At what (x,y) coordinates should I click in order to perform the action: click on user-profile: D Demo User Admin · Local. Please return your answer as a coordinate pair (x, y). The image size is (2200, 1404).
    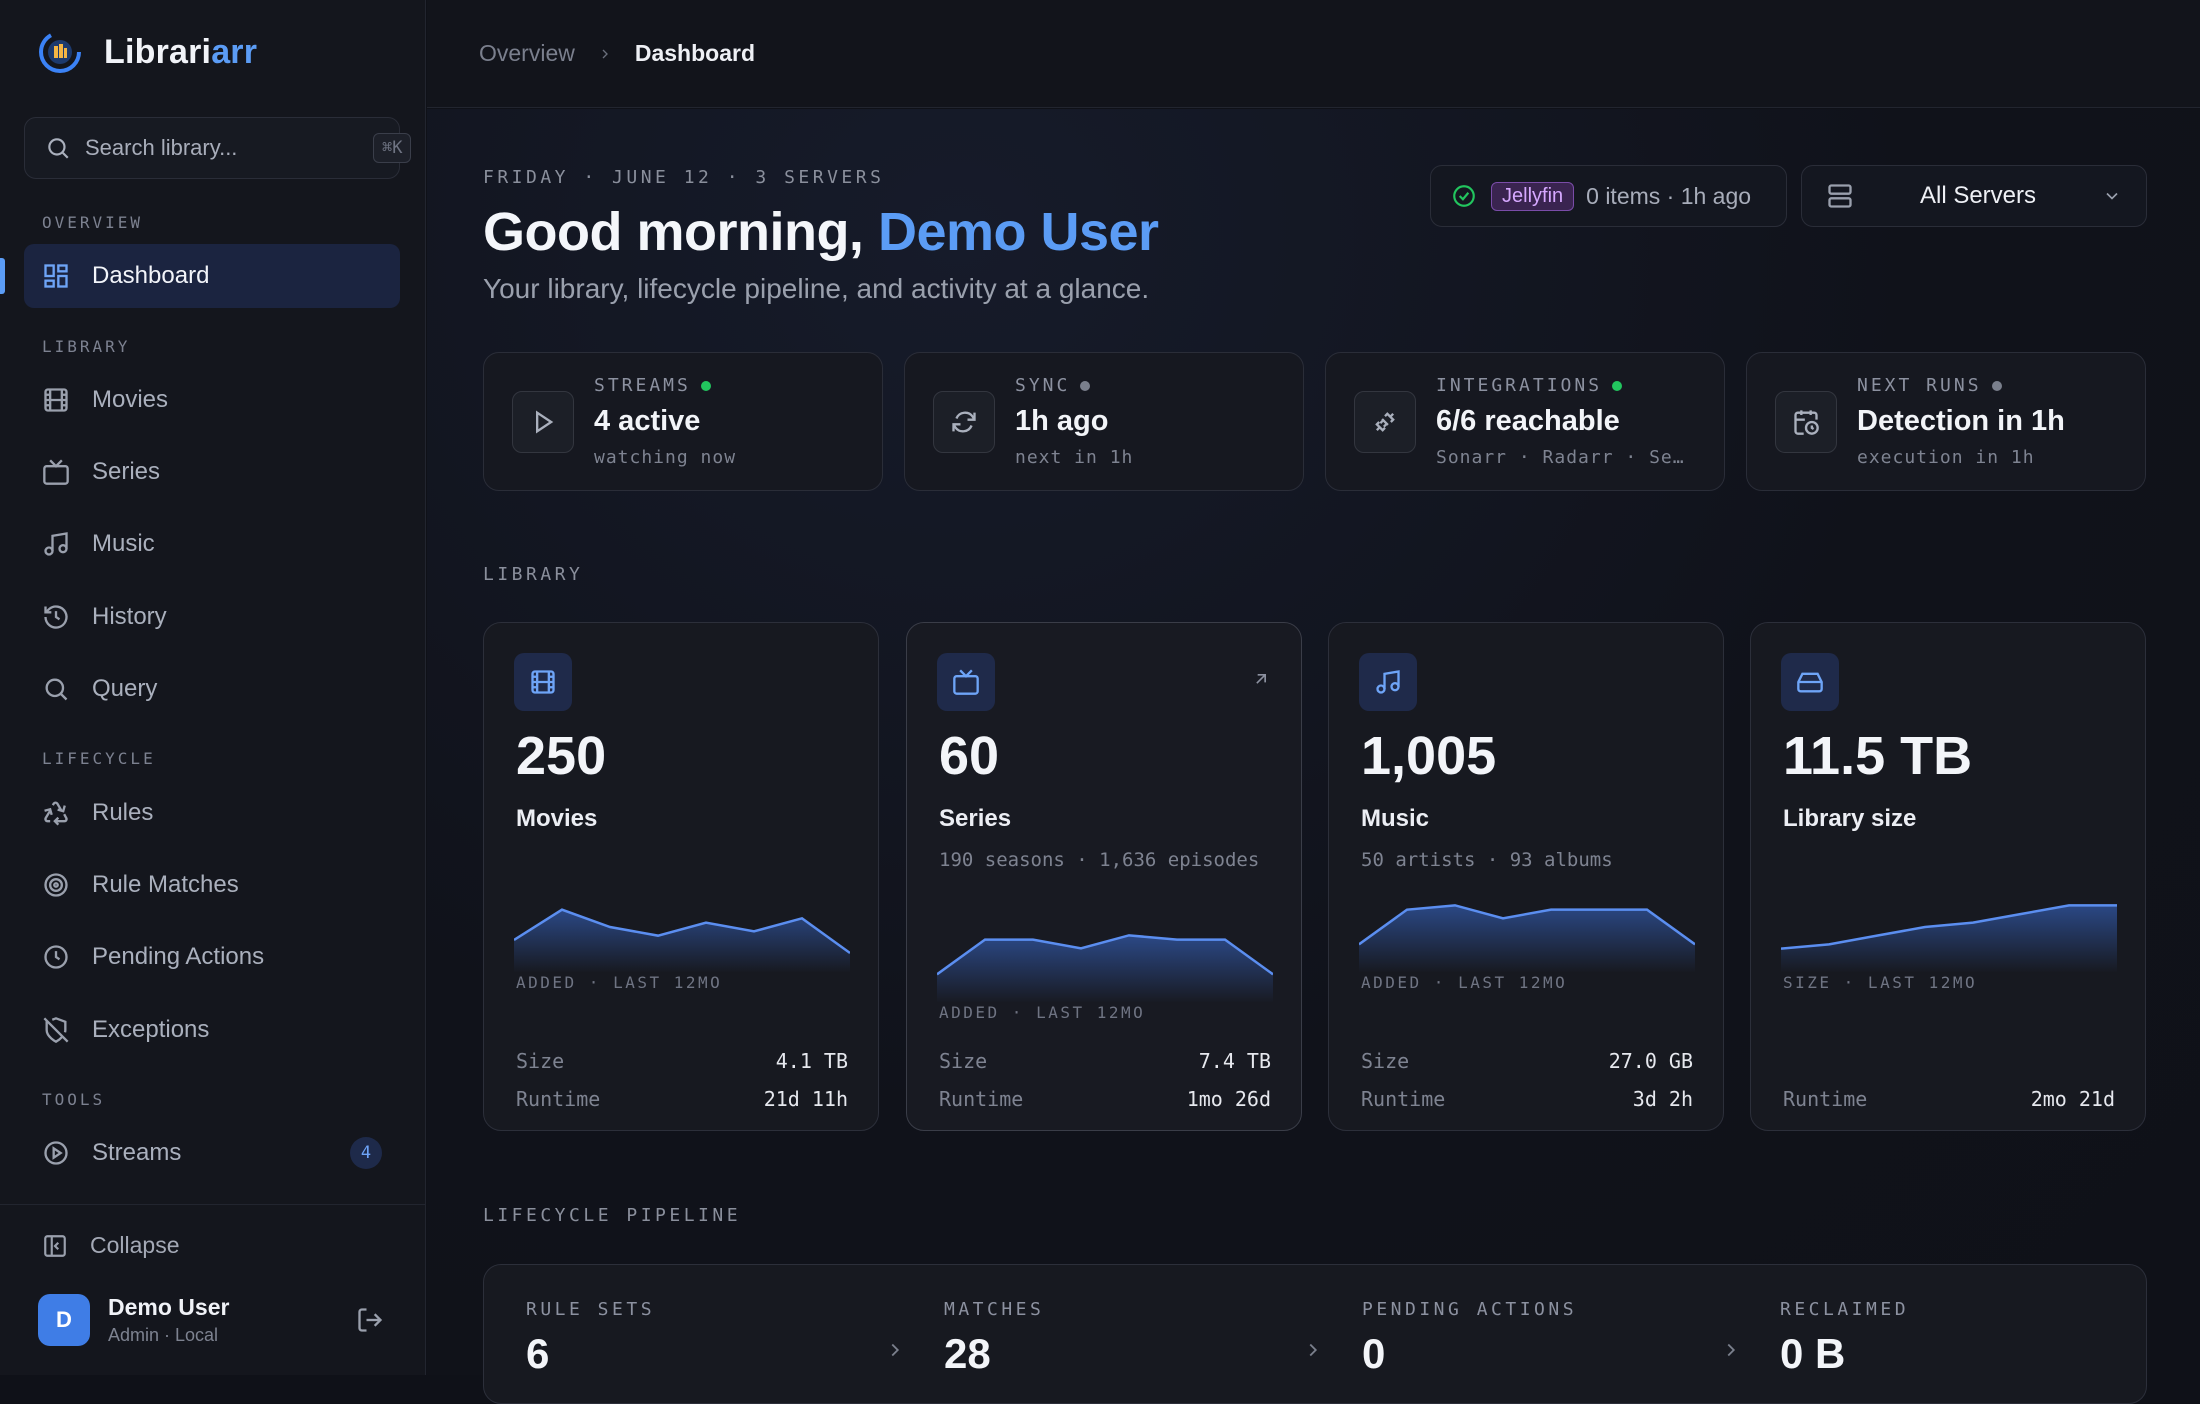
    Looking at the image, I should click on (133, 1320).